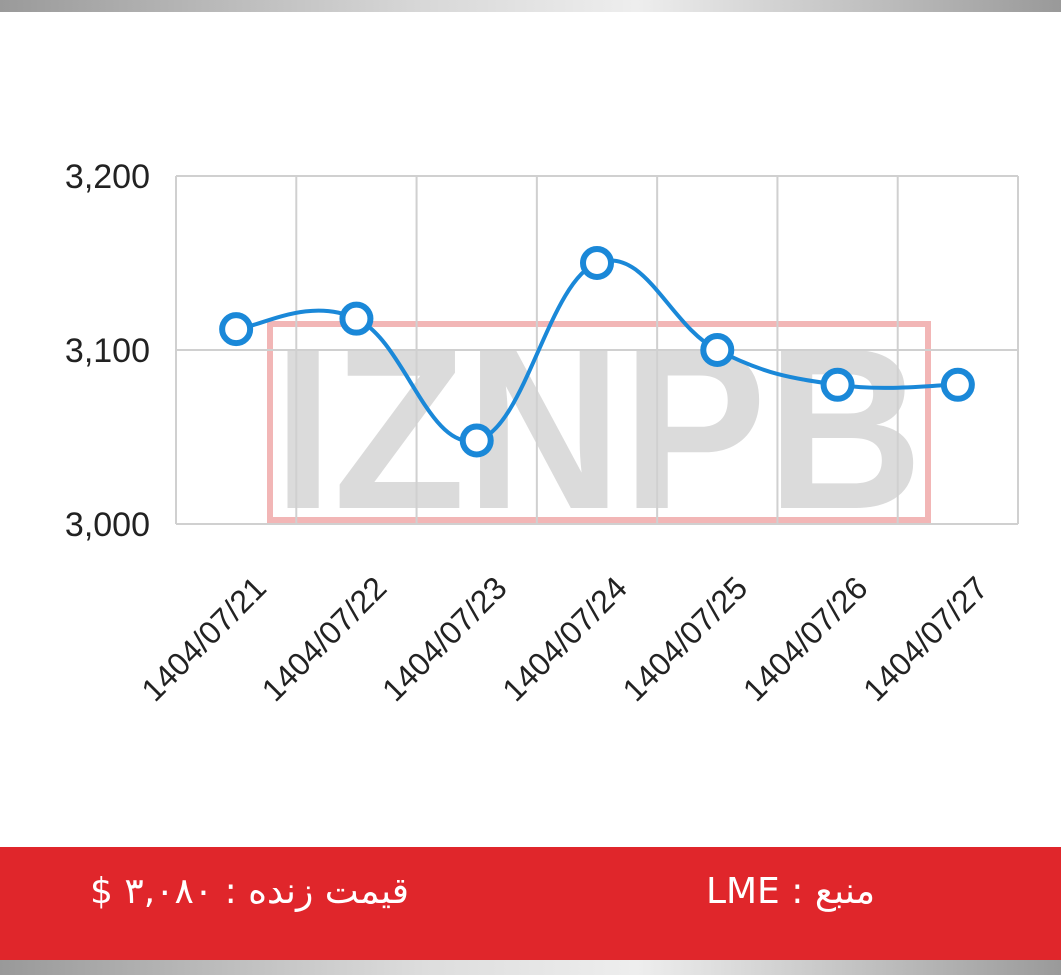 This screenshot has width=1061, height=975. I want to click on x-tick-label: 1404/07/27, so click(925, 638).